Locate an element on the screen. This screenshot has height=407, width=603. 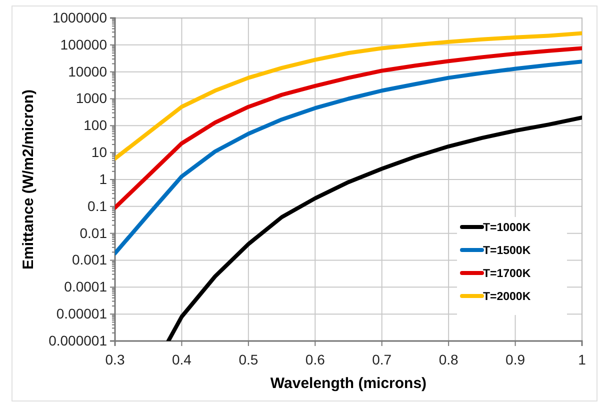
x-tick-label: 0.5 is located at coordinates (248, 359).